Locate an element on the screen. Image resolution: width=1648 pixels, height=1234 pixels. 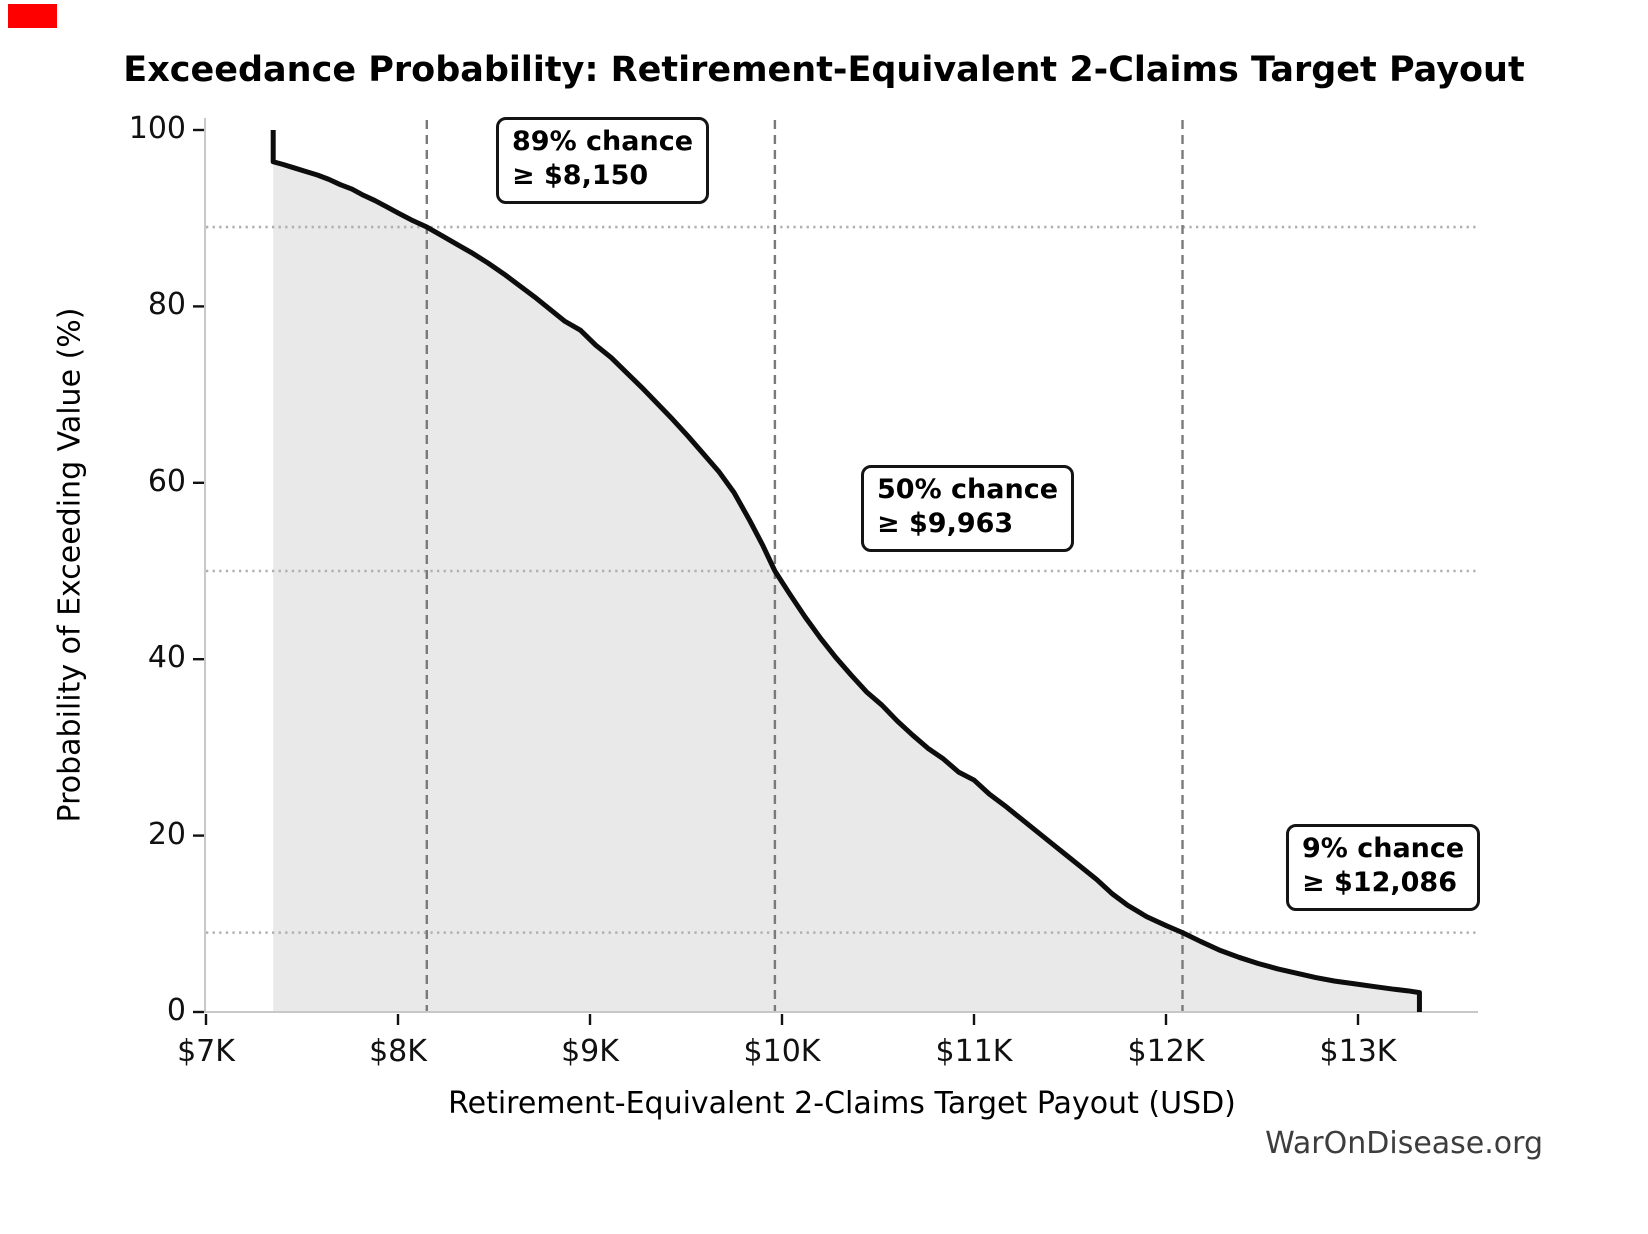
x-tick-label: $12K is located at coordinates (1166, 1051).